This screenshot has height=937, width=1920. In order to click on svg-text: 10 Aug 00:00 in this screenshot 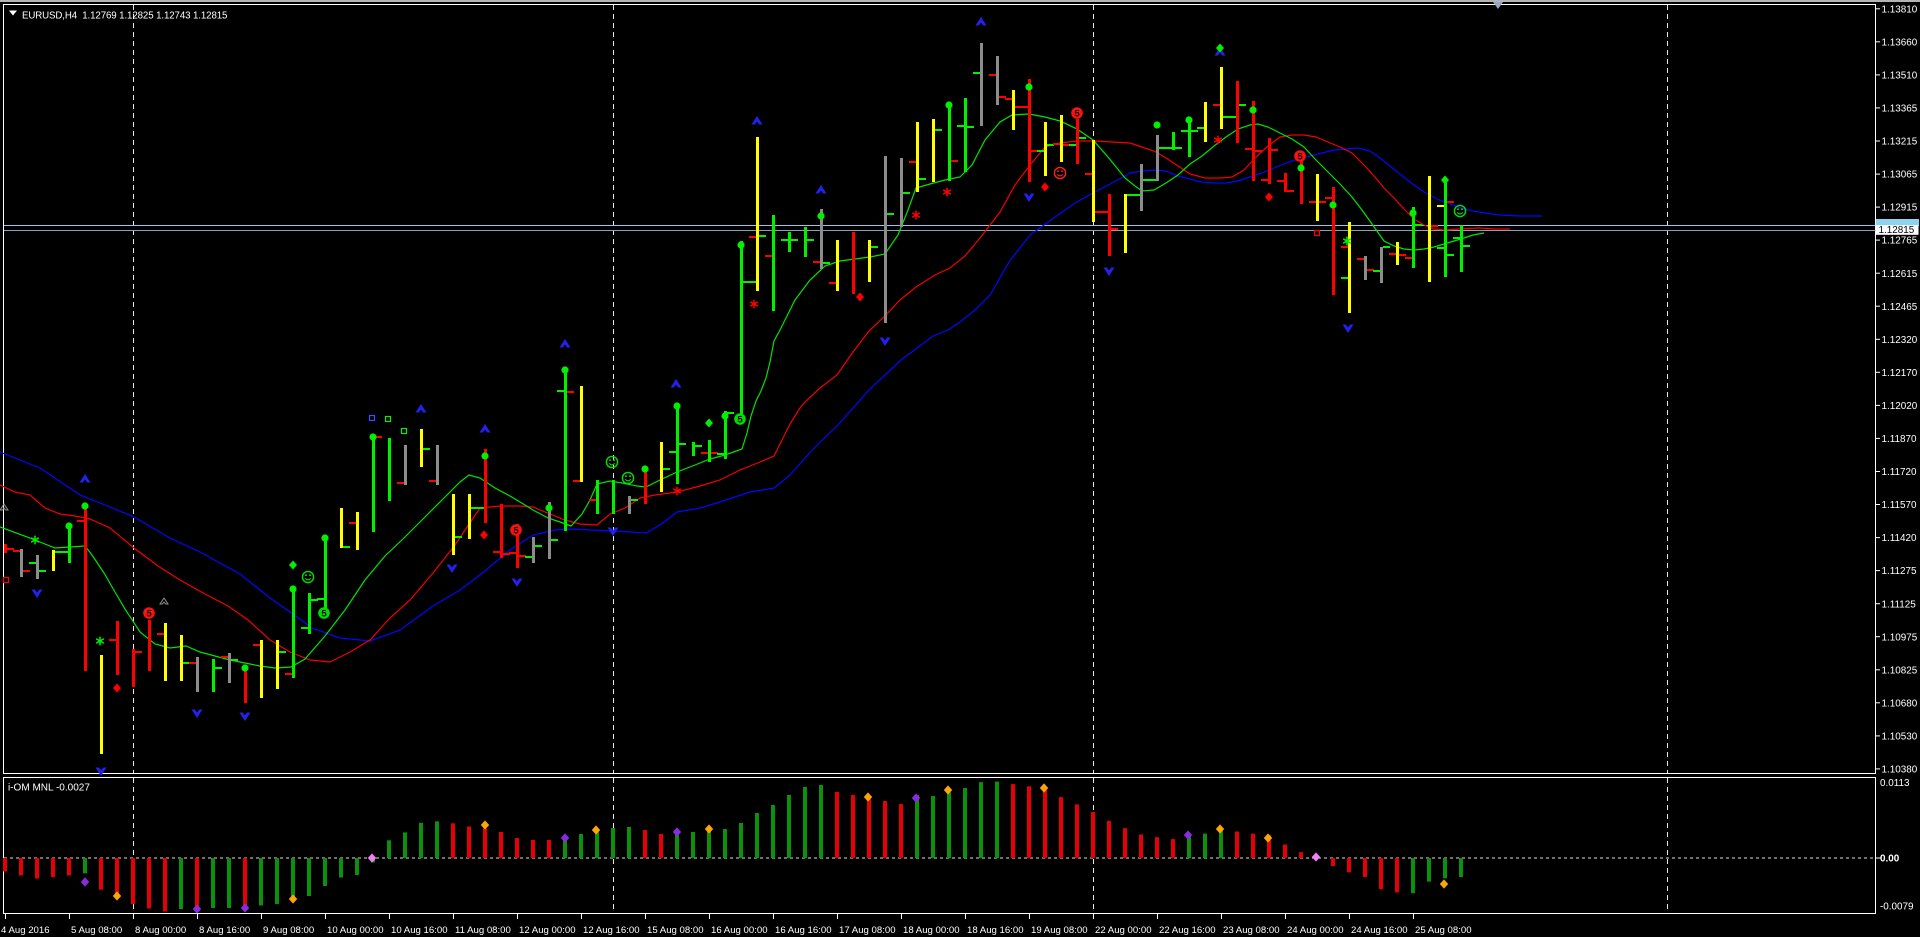, I will do `click(355, 930)`.